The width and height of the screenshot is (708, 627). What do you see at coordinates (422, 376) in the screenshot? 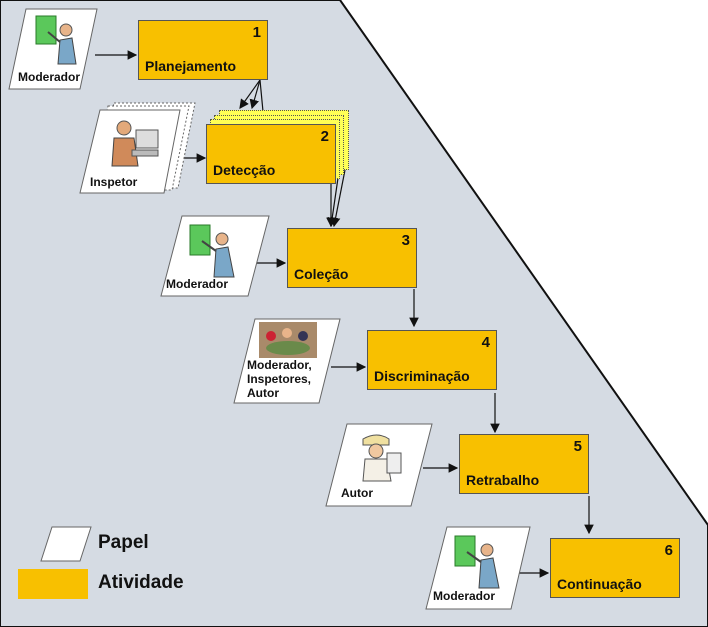
I see `activity-label: Discriminação` at bounding box center [422, 376].